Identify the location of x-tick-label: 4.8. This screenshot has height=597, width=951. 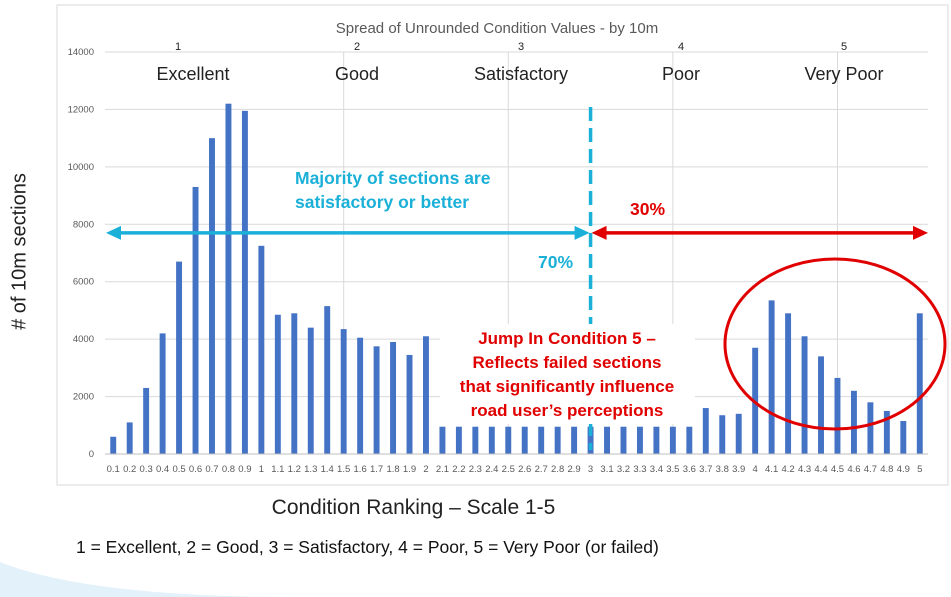
(886, 469).